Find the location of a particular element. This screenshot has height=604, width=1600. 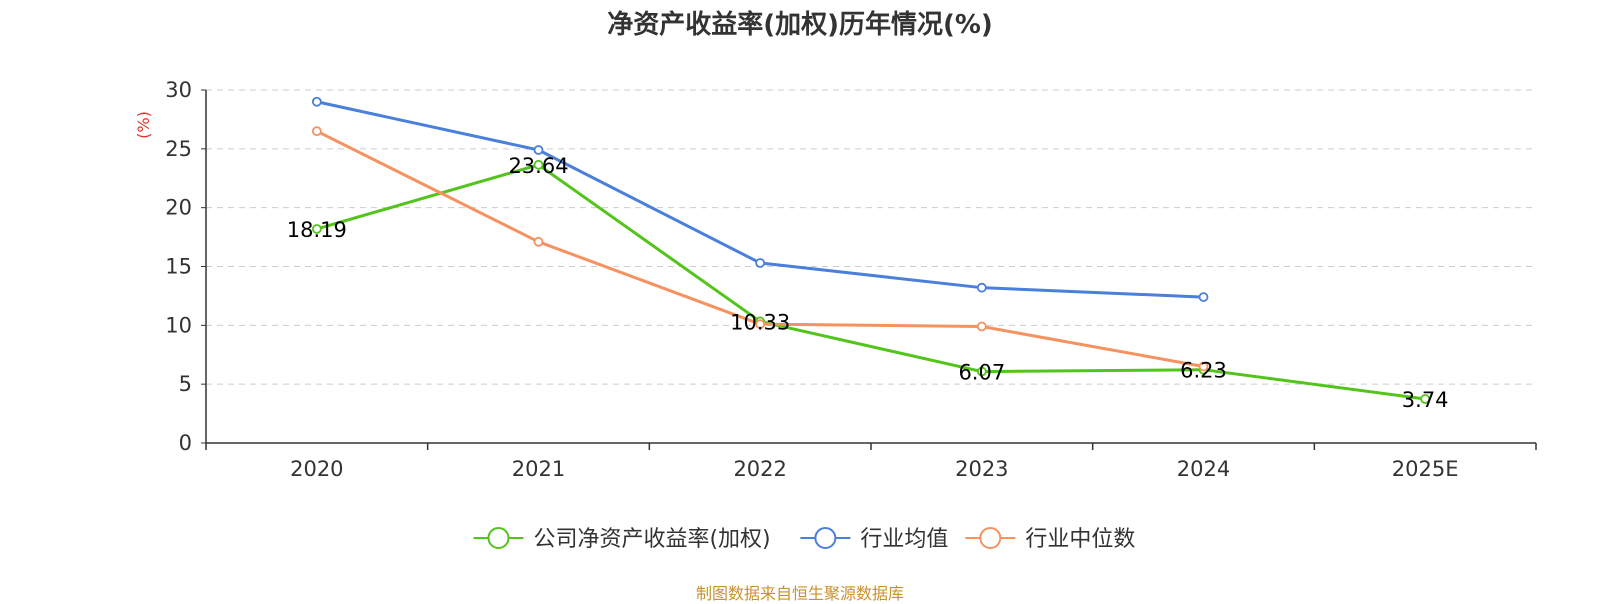

legend-item-industry_avg: 行业均值 is located at coordinates (874, 539).